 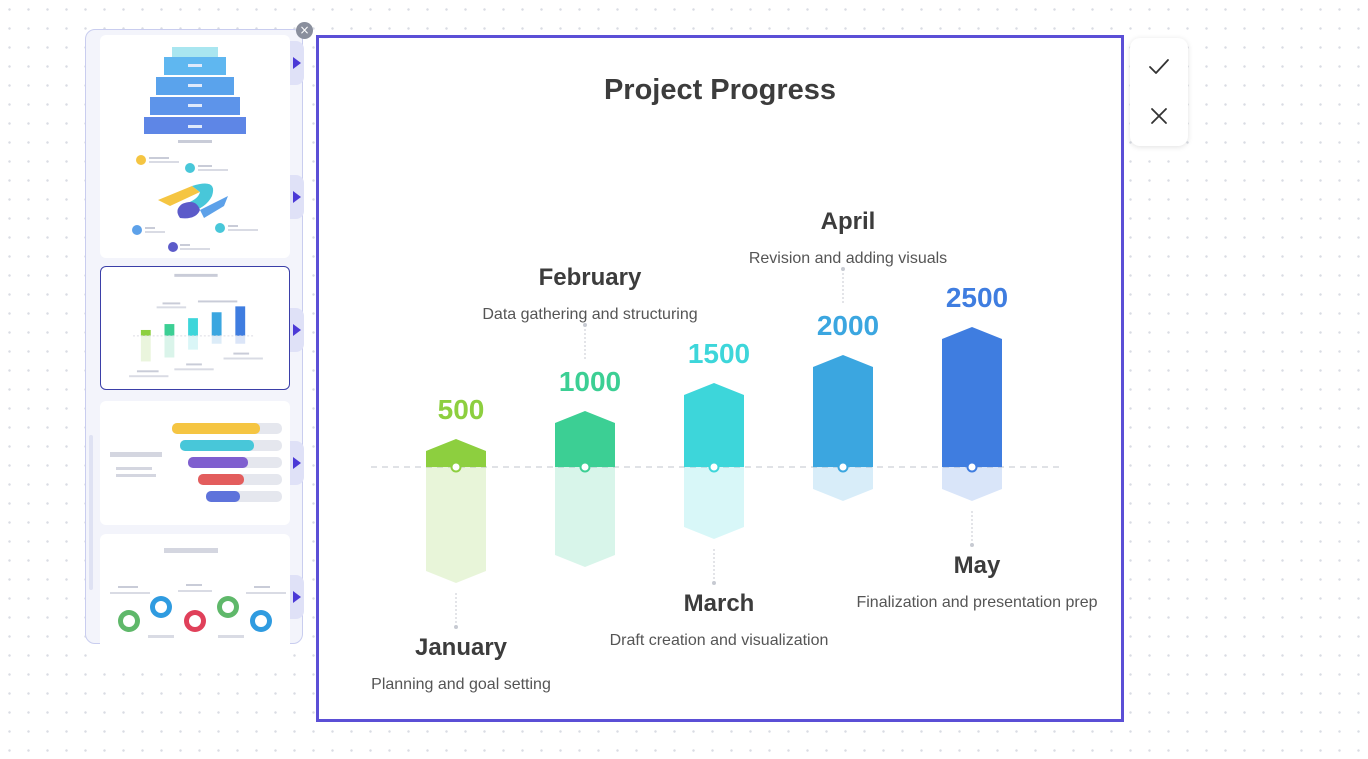 What do you see at coordinates (1159, 92) in the screenshot?
I see `action-box` at bounding box center [1159, 92].